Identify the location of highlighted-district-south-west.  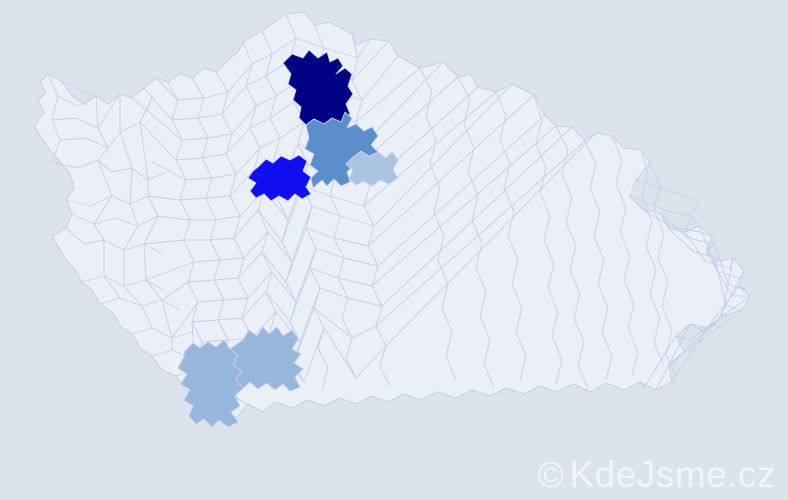
(210, 383).